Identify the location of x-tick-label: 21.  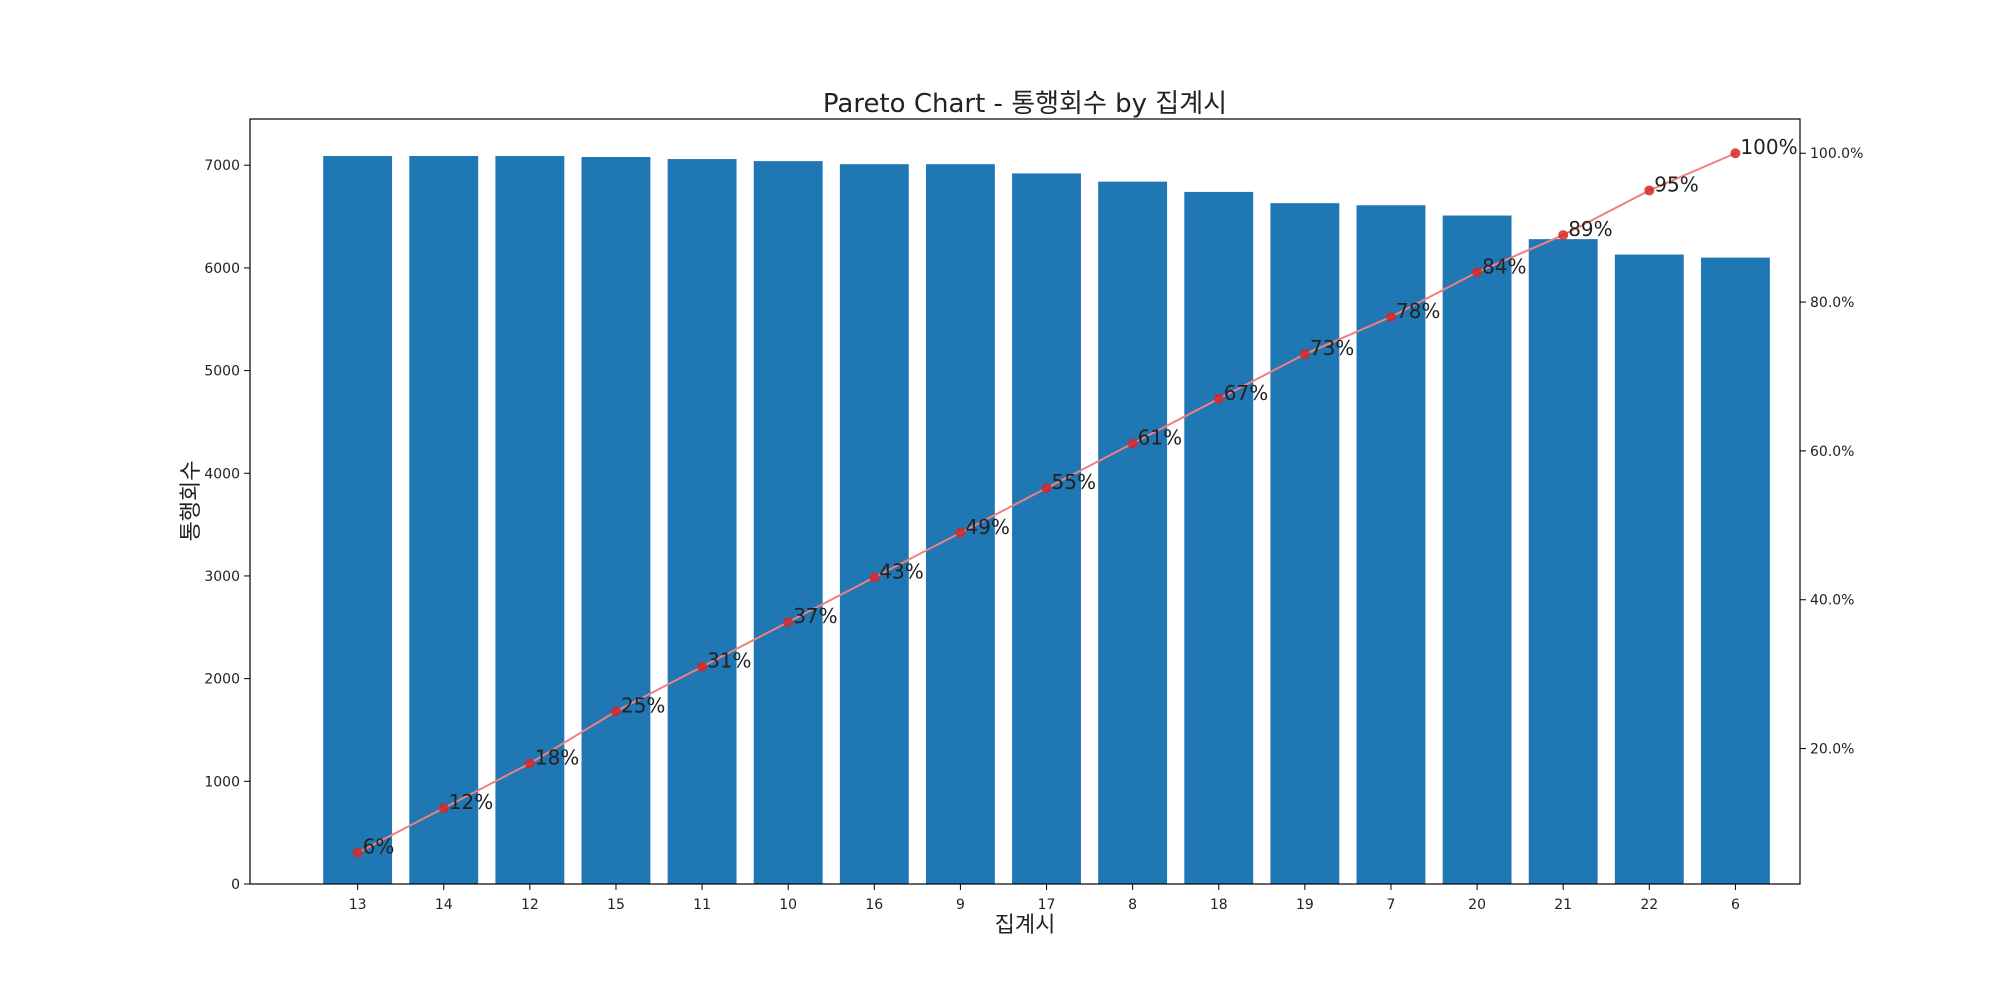
(1563, 905).